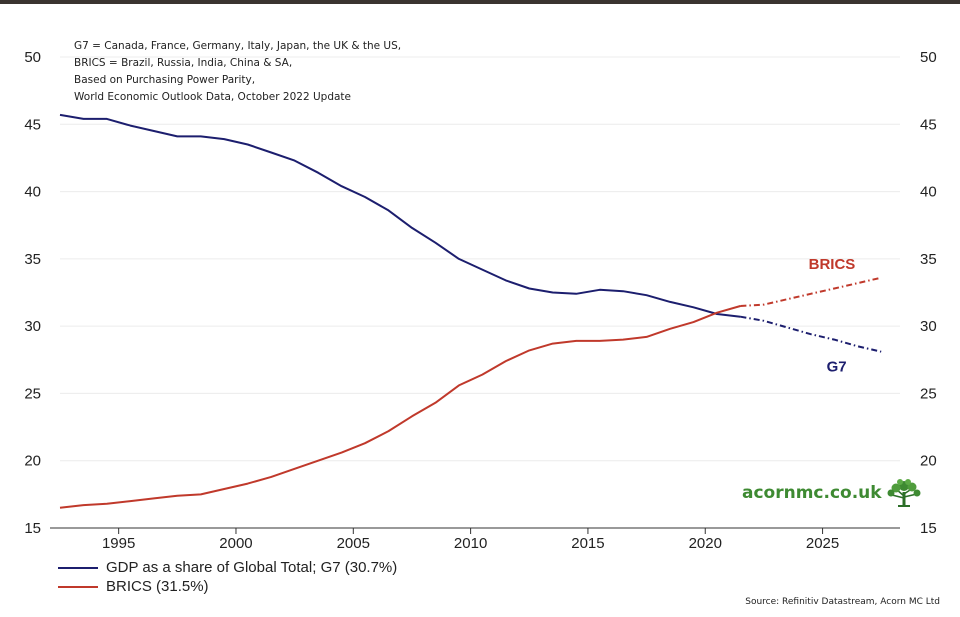 This screenshot has height=617, width=960. What do you see at coordinates (32, 192) in the screenshot?
I see `y-tick-label-left: 40` at bounding box center [32, 192].